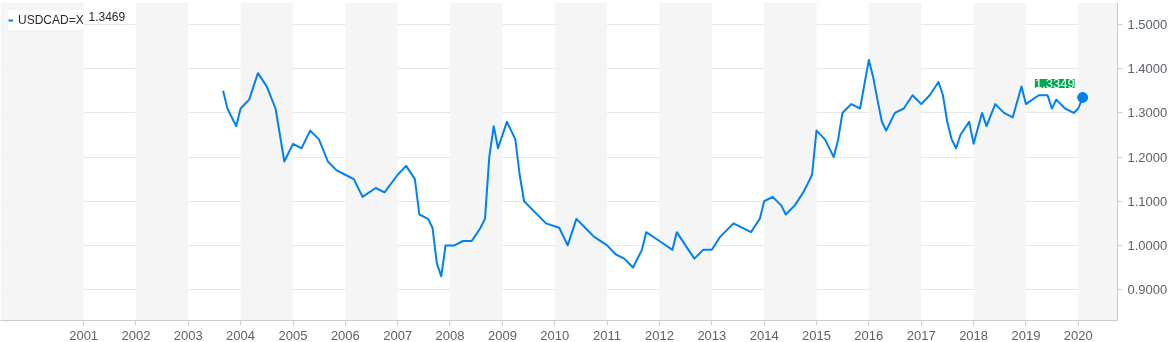 Image resolution: width=1170 pixels, height=342 pixels. Describe the element at coordinates (1147, 245) in the screenshot. I see `y-tick-label: 1.0000` at that location.